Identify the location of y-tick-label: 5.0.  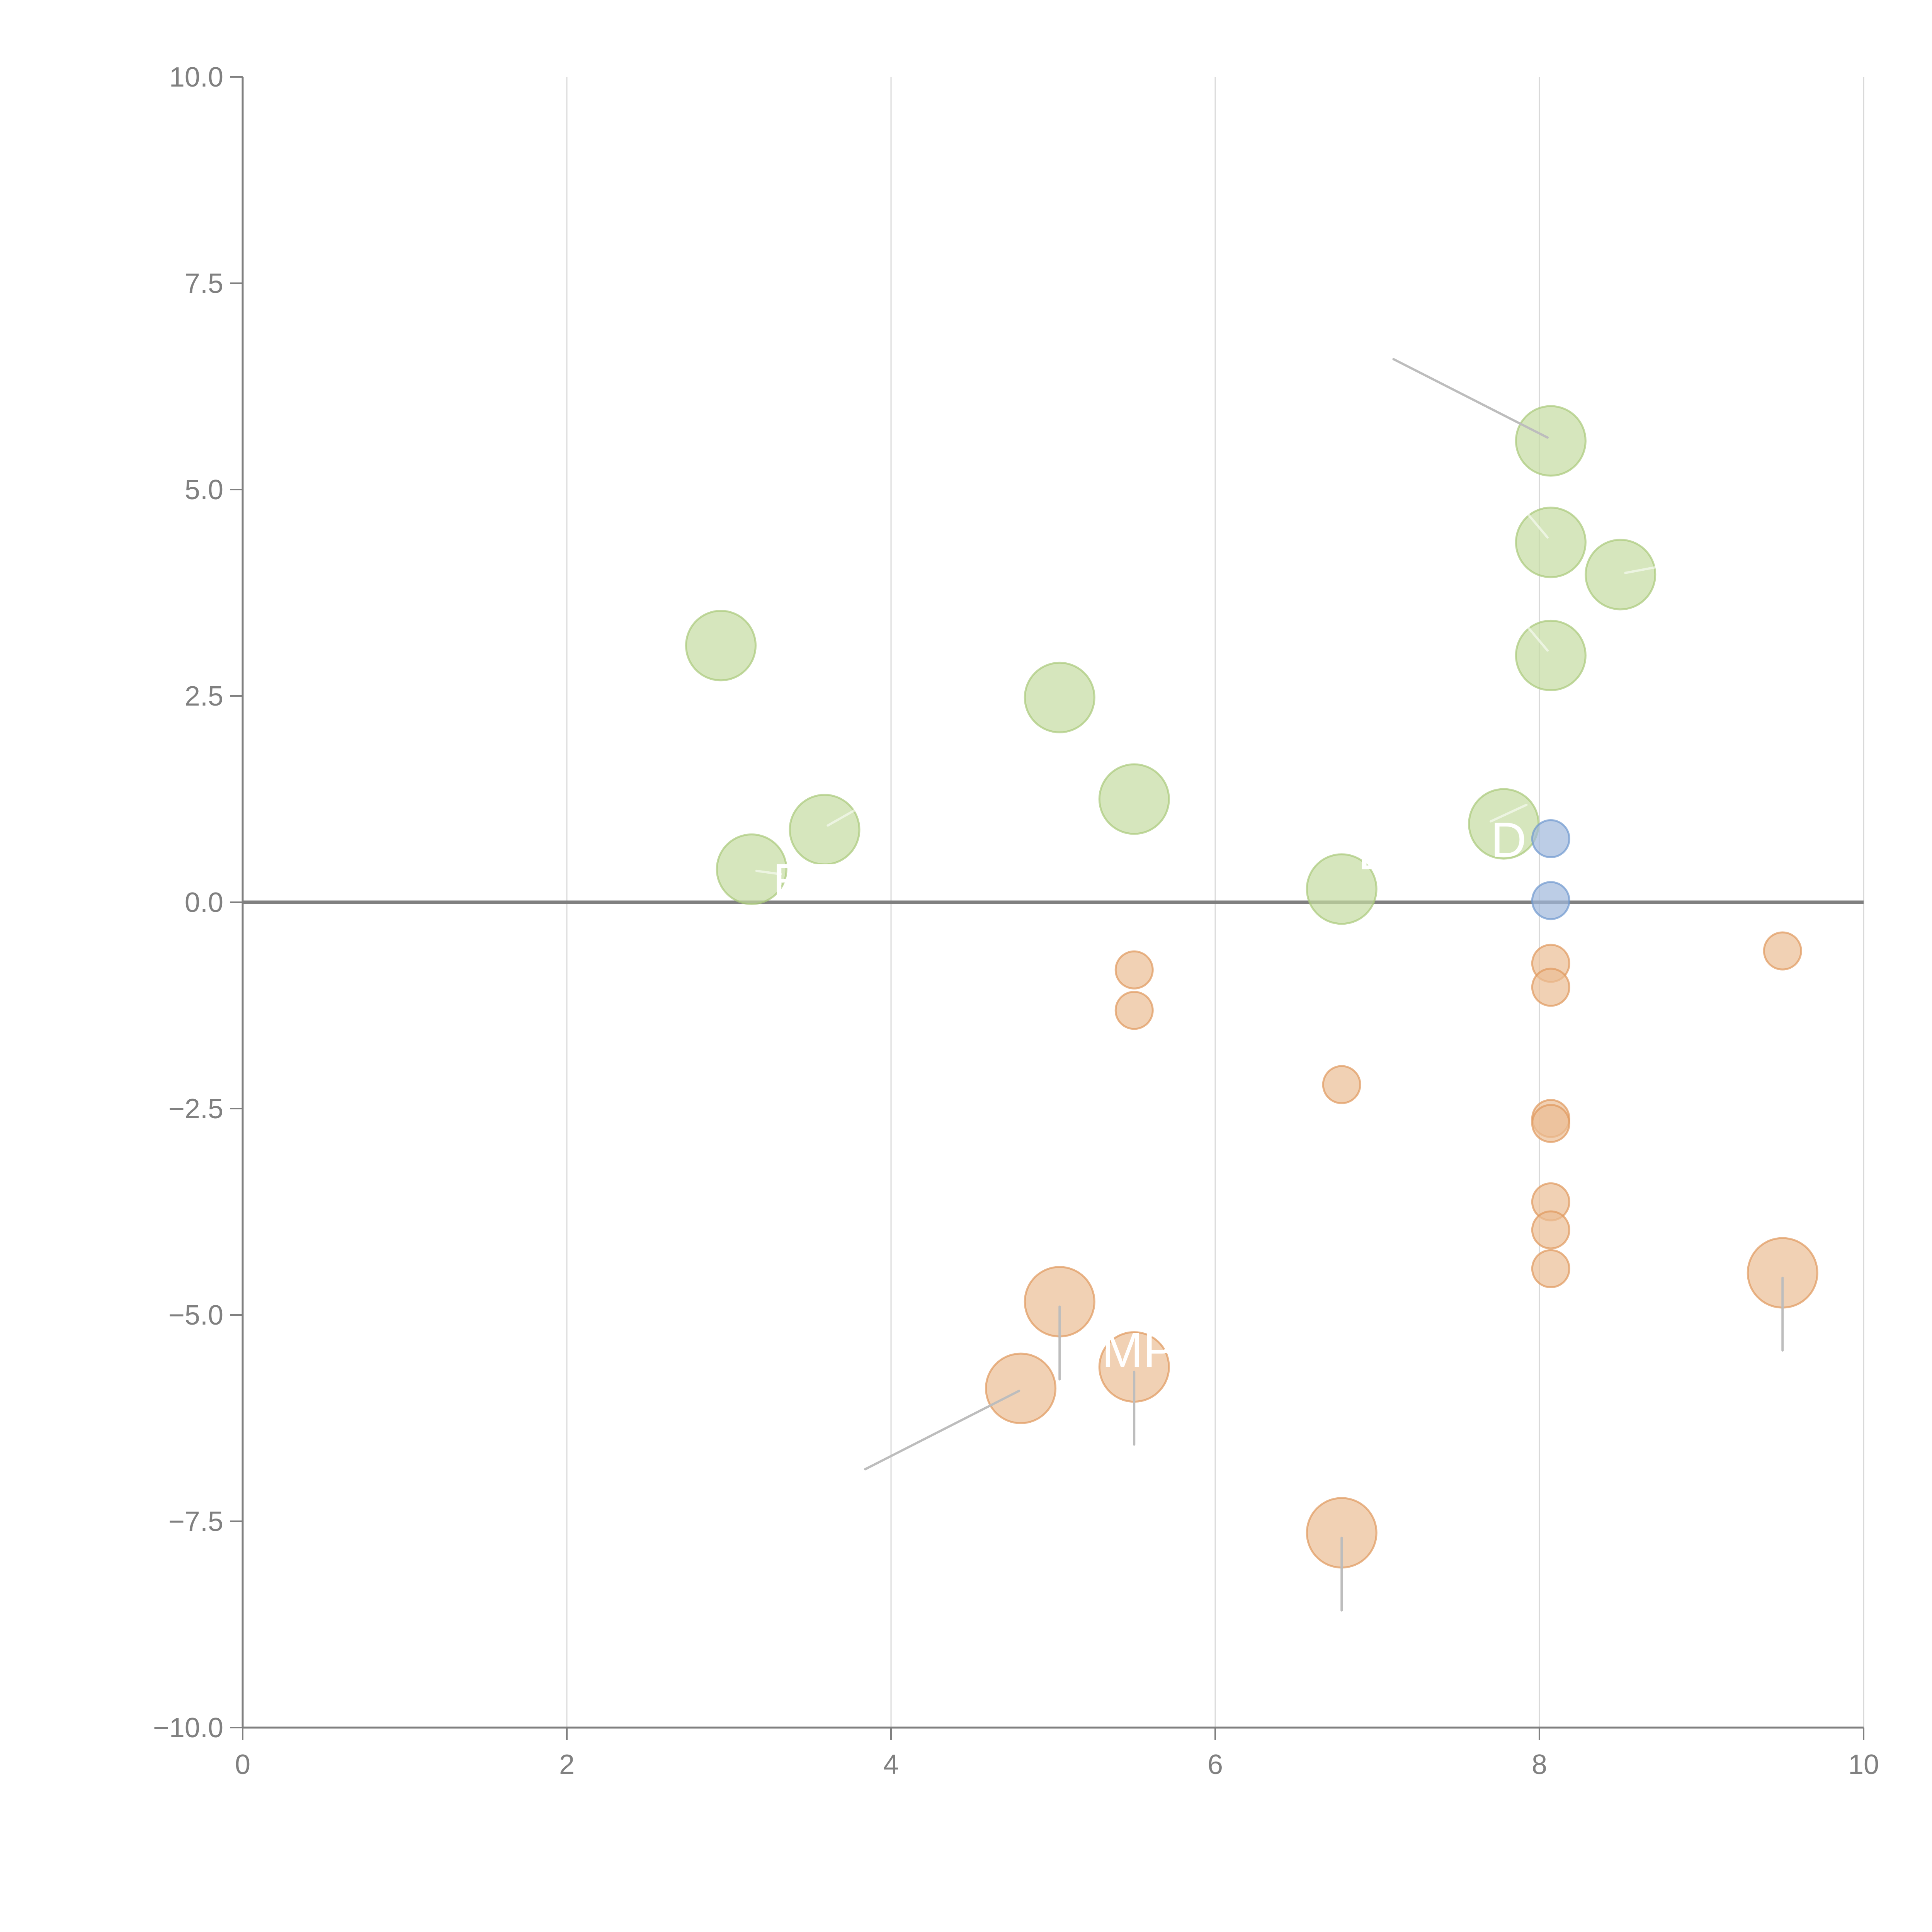
(204, 489).